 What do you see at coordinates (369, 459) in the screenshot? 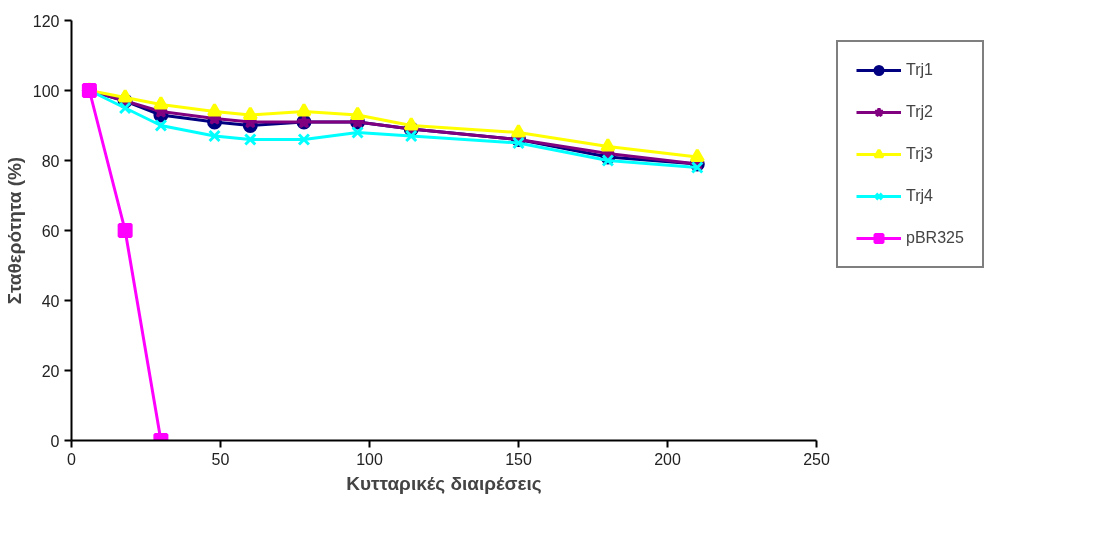
I see `x-tick-label: 100` at bounding box center [369, 459].